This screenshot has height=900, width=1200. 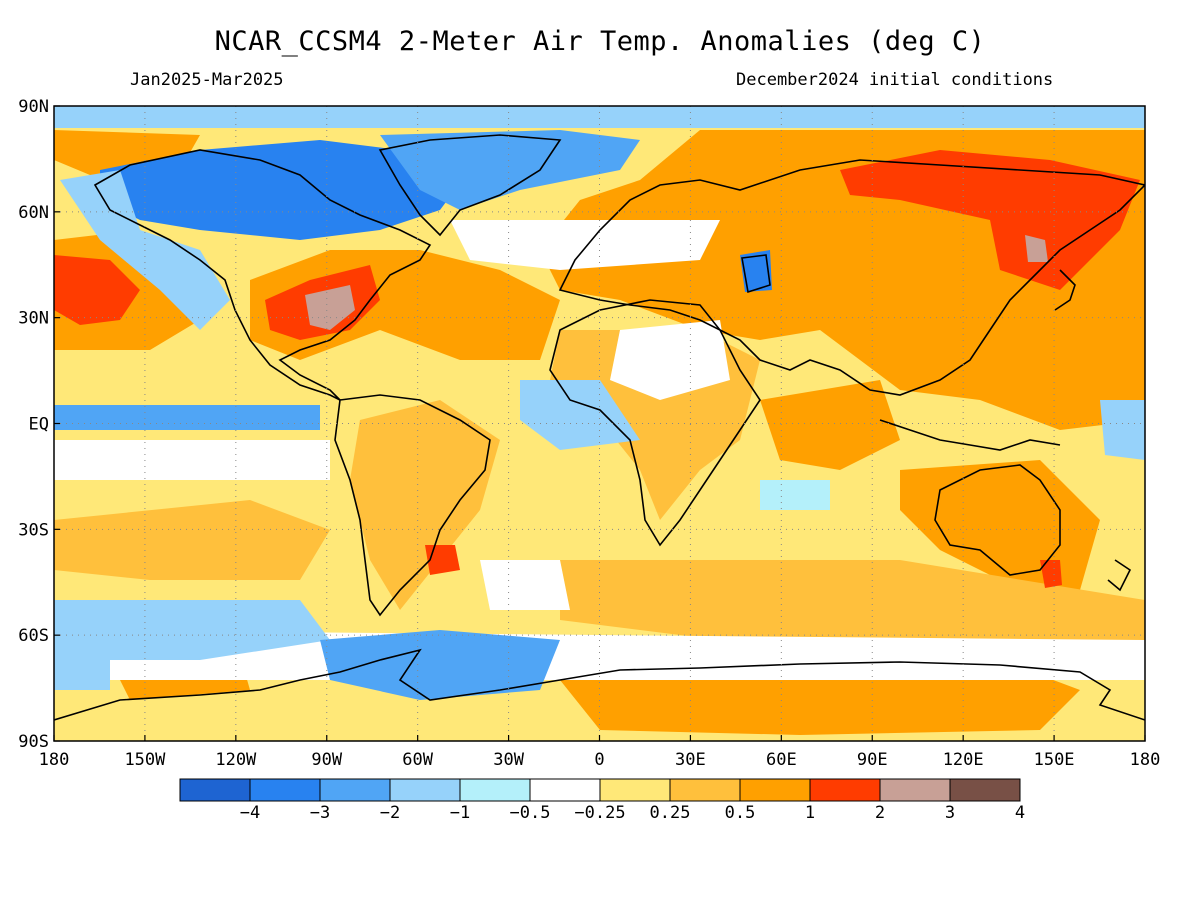 What do you see at coordinates (330, 307) in the screenshot?
I see `extreme-region-us` at bounding box center [330, 307].